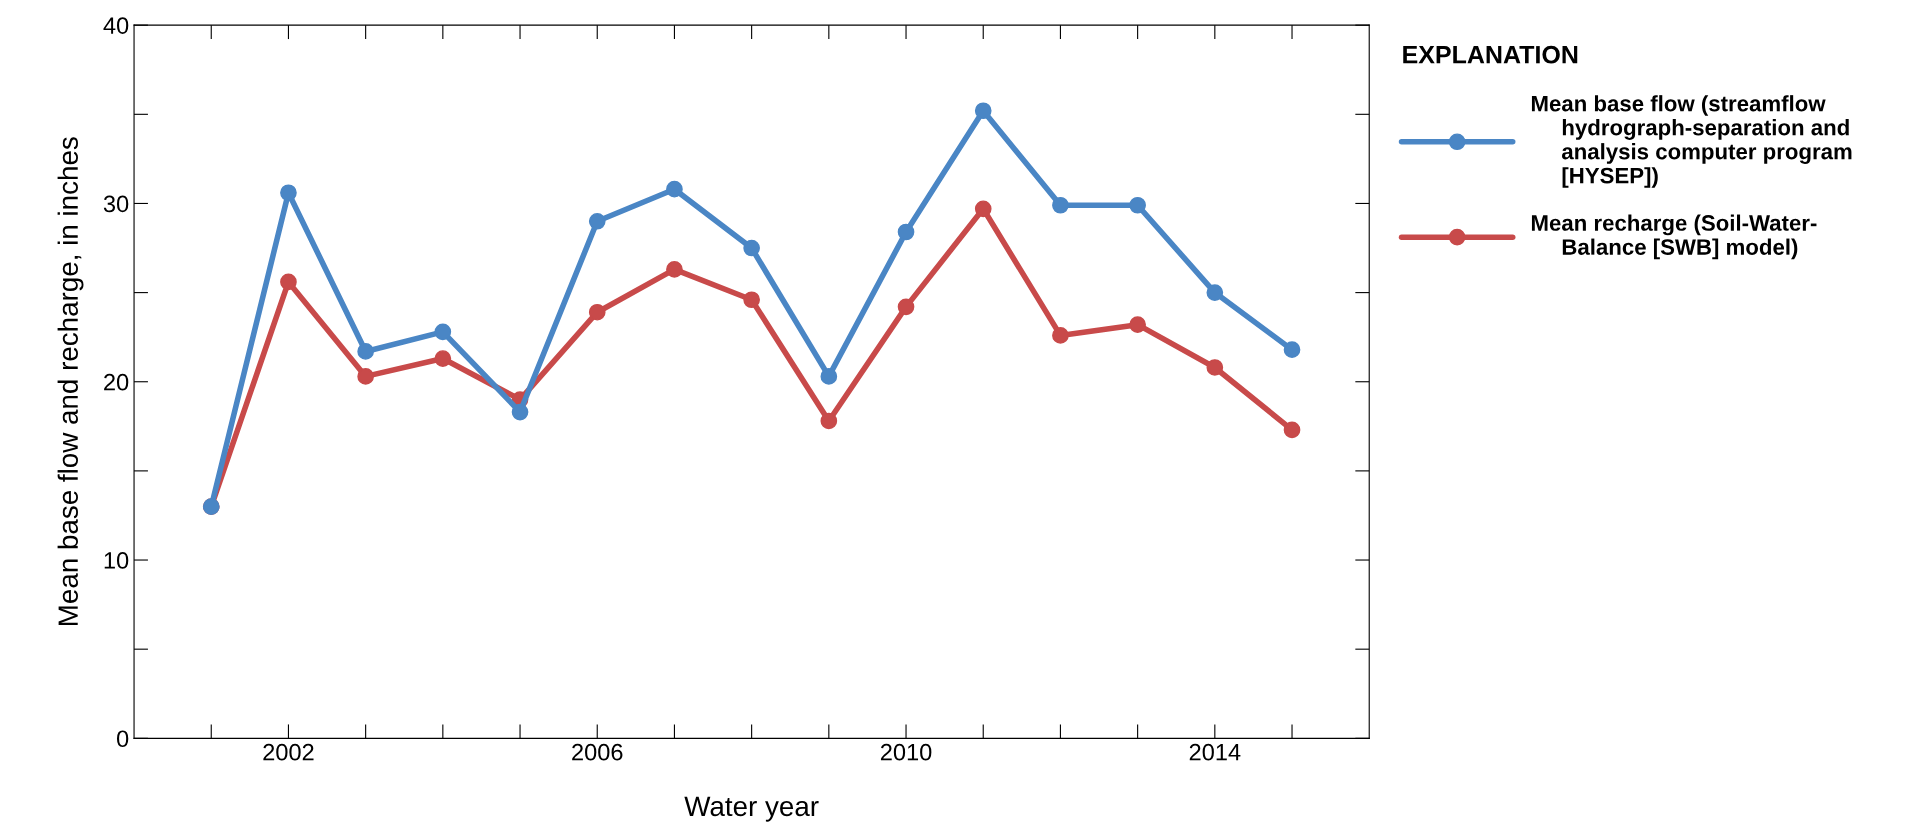  Describe the element at coordinates (1691, 141) in the screenshot. I see `text: Mean base flow (streamflow hydrograph-separation and analysis computer program [HYSEP])` at that location.